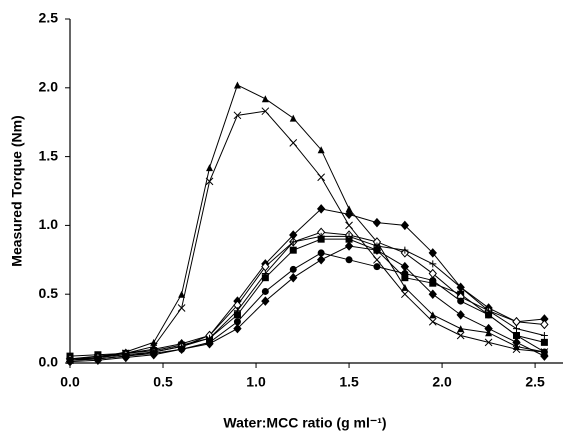 This screenshot has height=437, width=575. What do you see at coordinates (49, 18) in the screenshot?
I see `y-tick-label: 2.5` at bounding box center [49, 18].